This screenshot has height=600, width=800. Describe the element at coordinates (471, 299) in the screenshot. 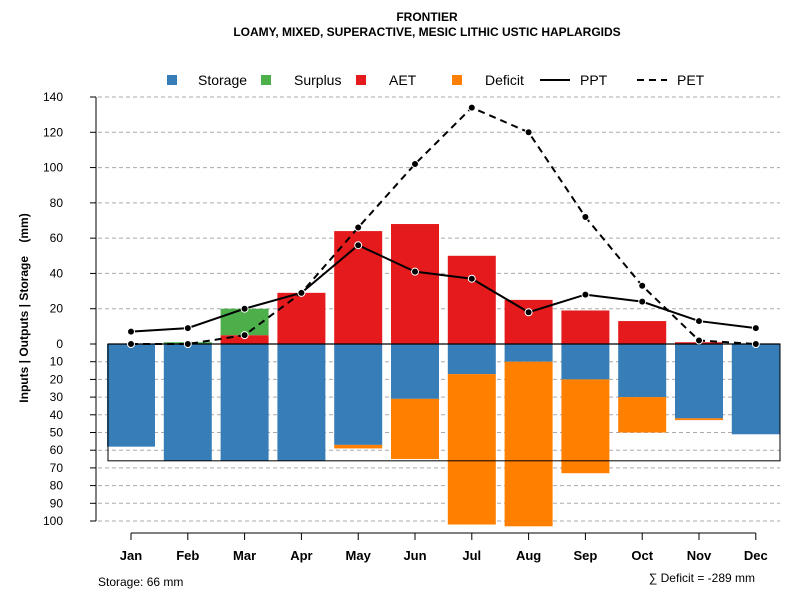

I see `aet-bar-jul` at that location.